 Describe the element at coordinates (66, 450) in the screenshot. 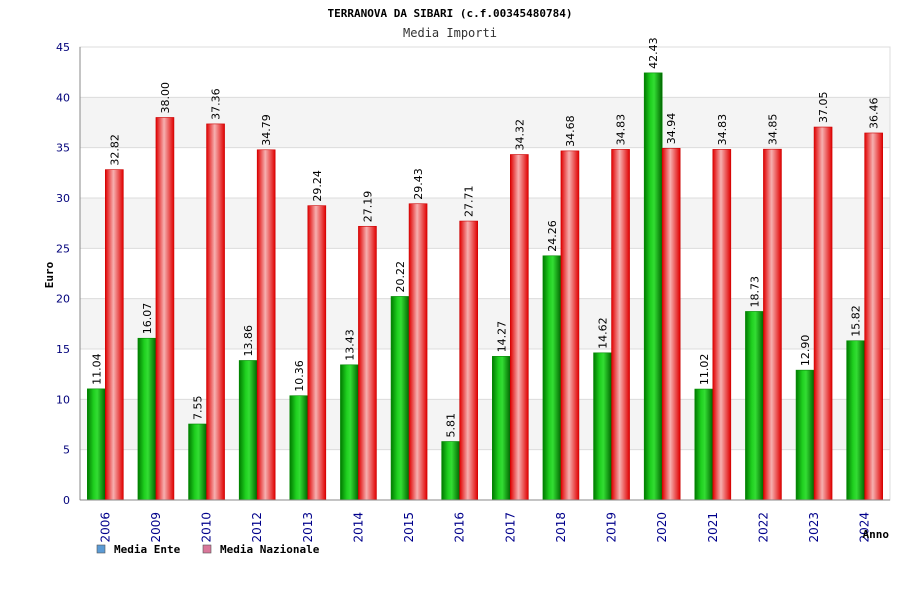

I see `y-tick-label: 5` at that location.